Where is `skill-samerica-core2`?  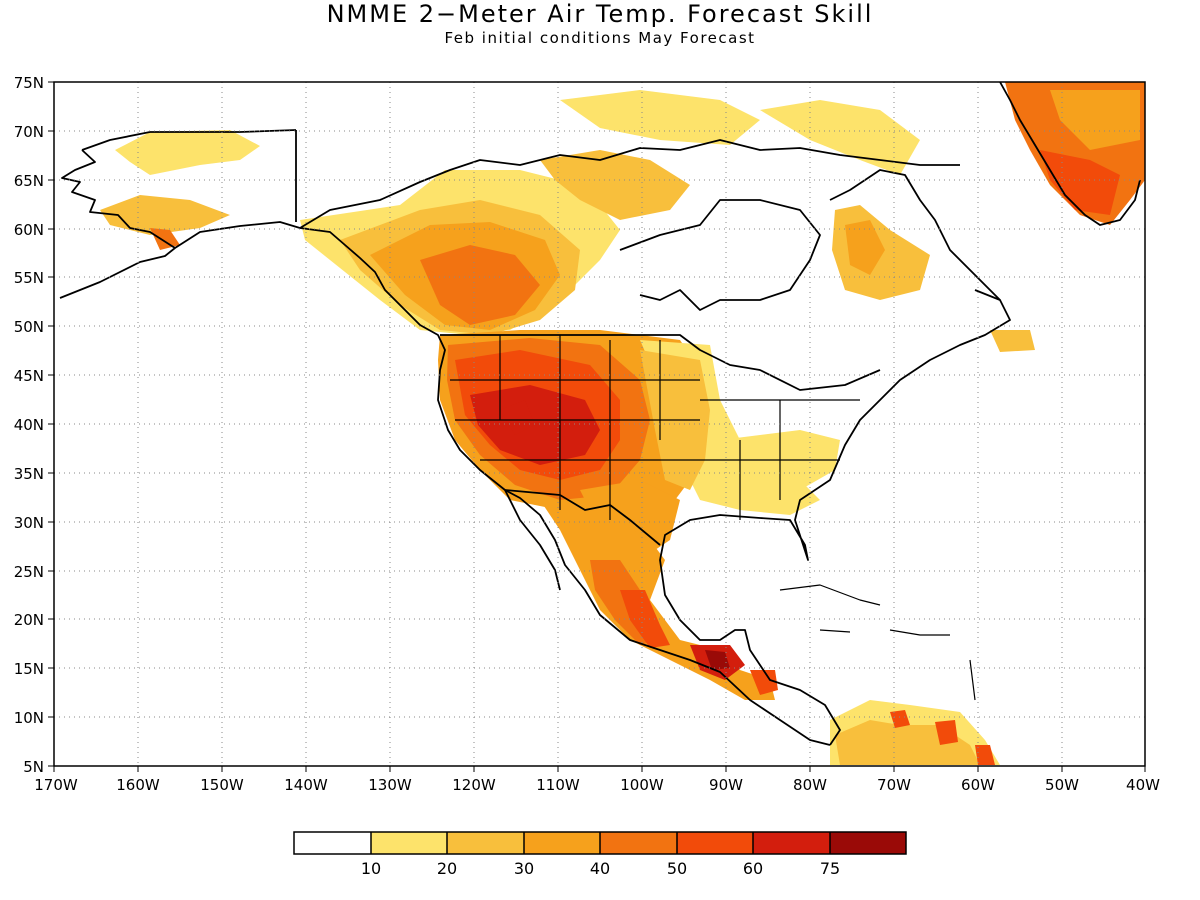 skill-samerica-core2 is located at coordinates (946, 732).